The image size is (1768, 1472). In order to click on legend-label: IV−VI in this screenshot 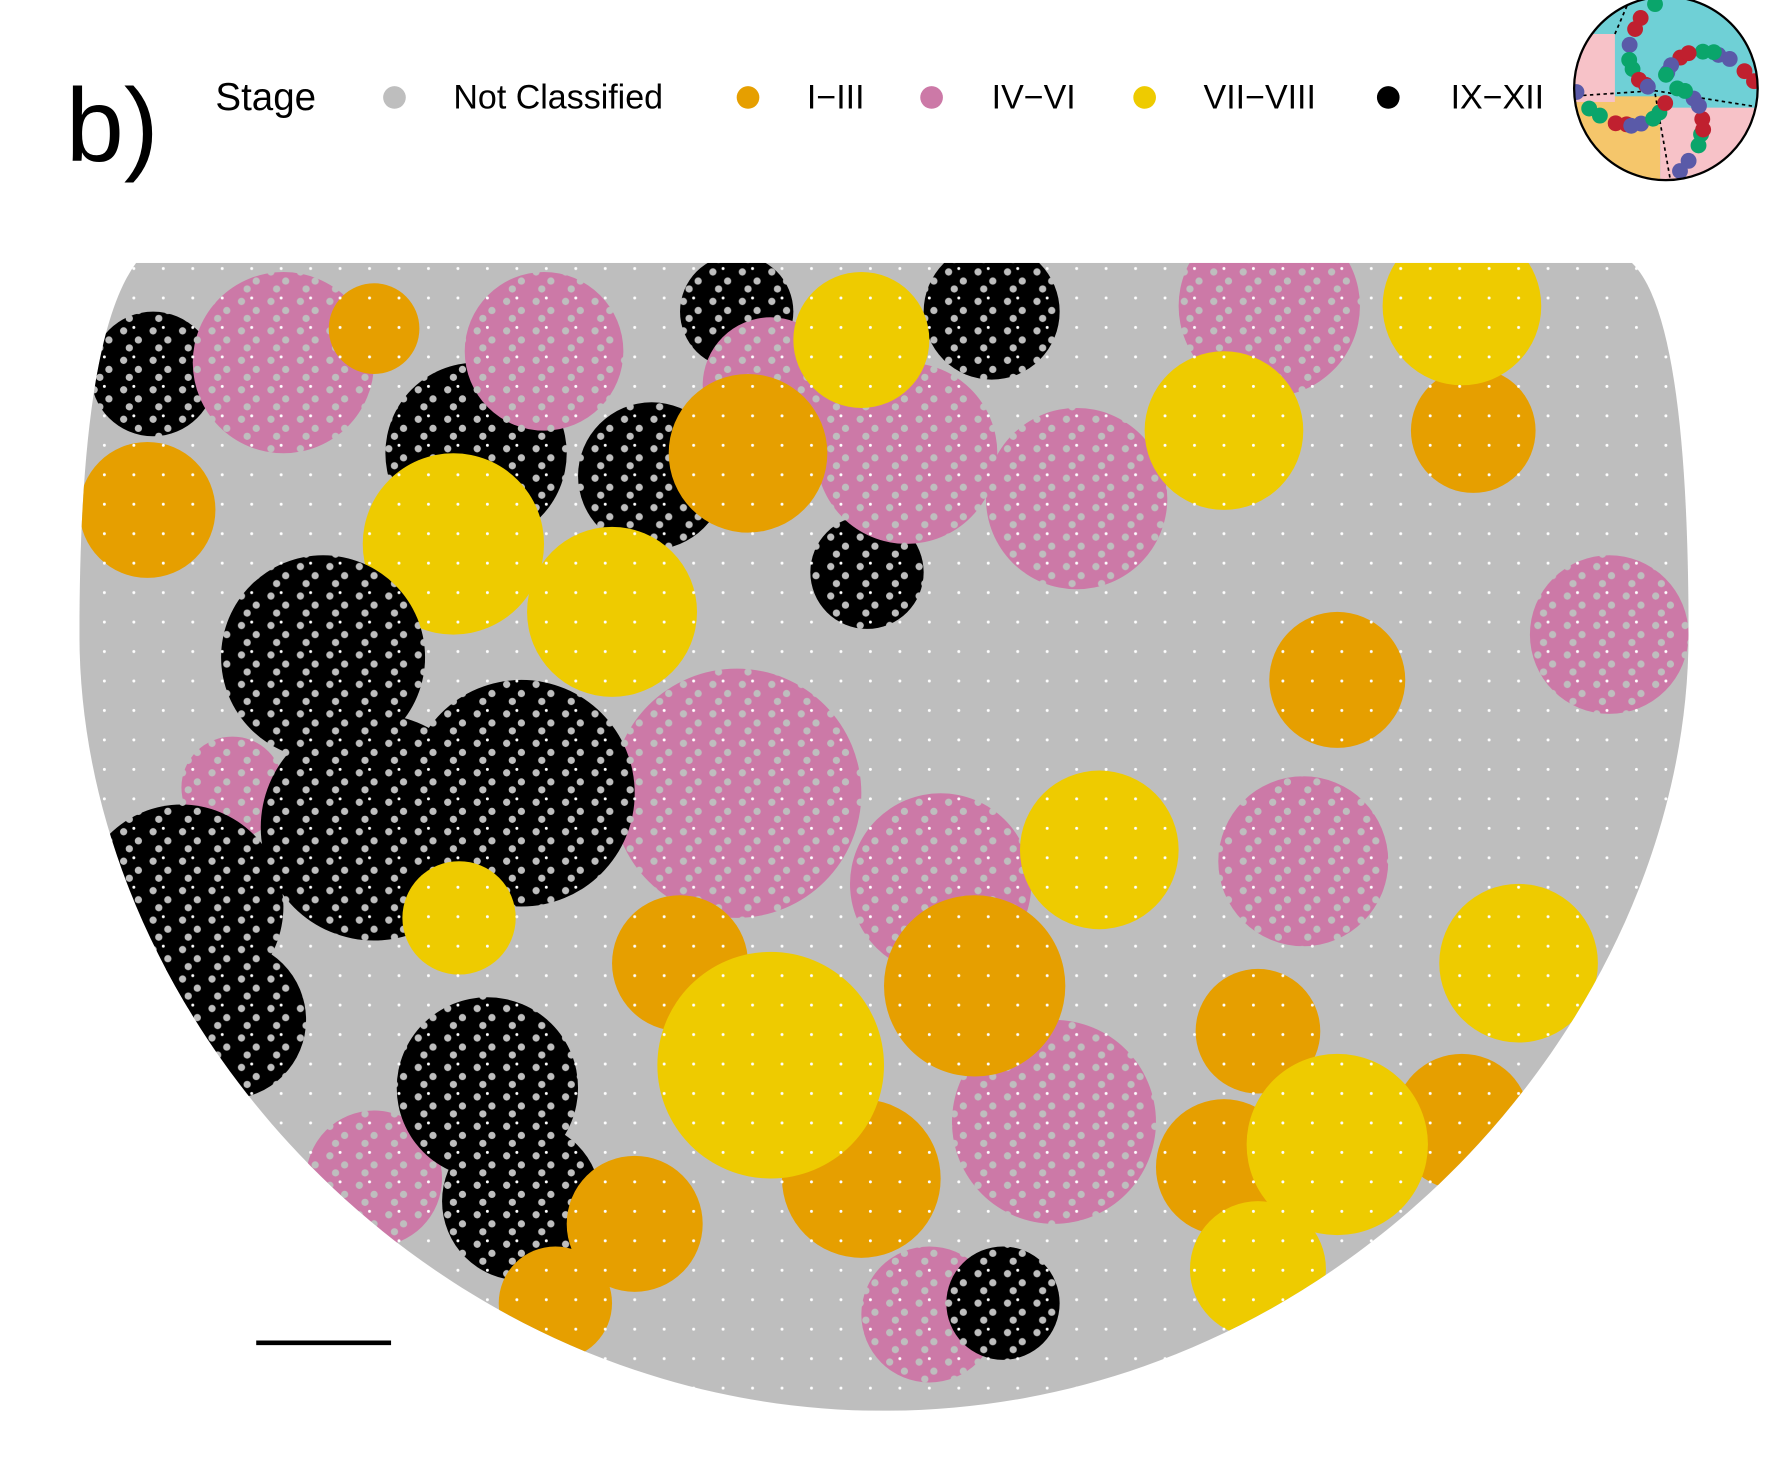, I will do `click(1034, 98)`.